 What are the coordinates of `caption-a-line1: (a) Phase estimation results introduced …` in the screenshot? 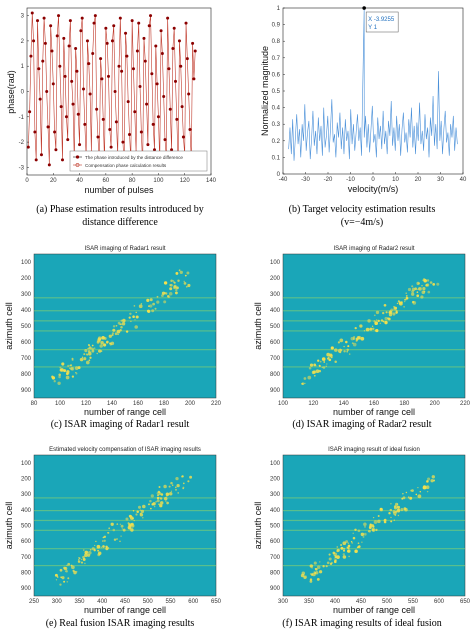 It's located at (120, 209).